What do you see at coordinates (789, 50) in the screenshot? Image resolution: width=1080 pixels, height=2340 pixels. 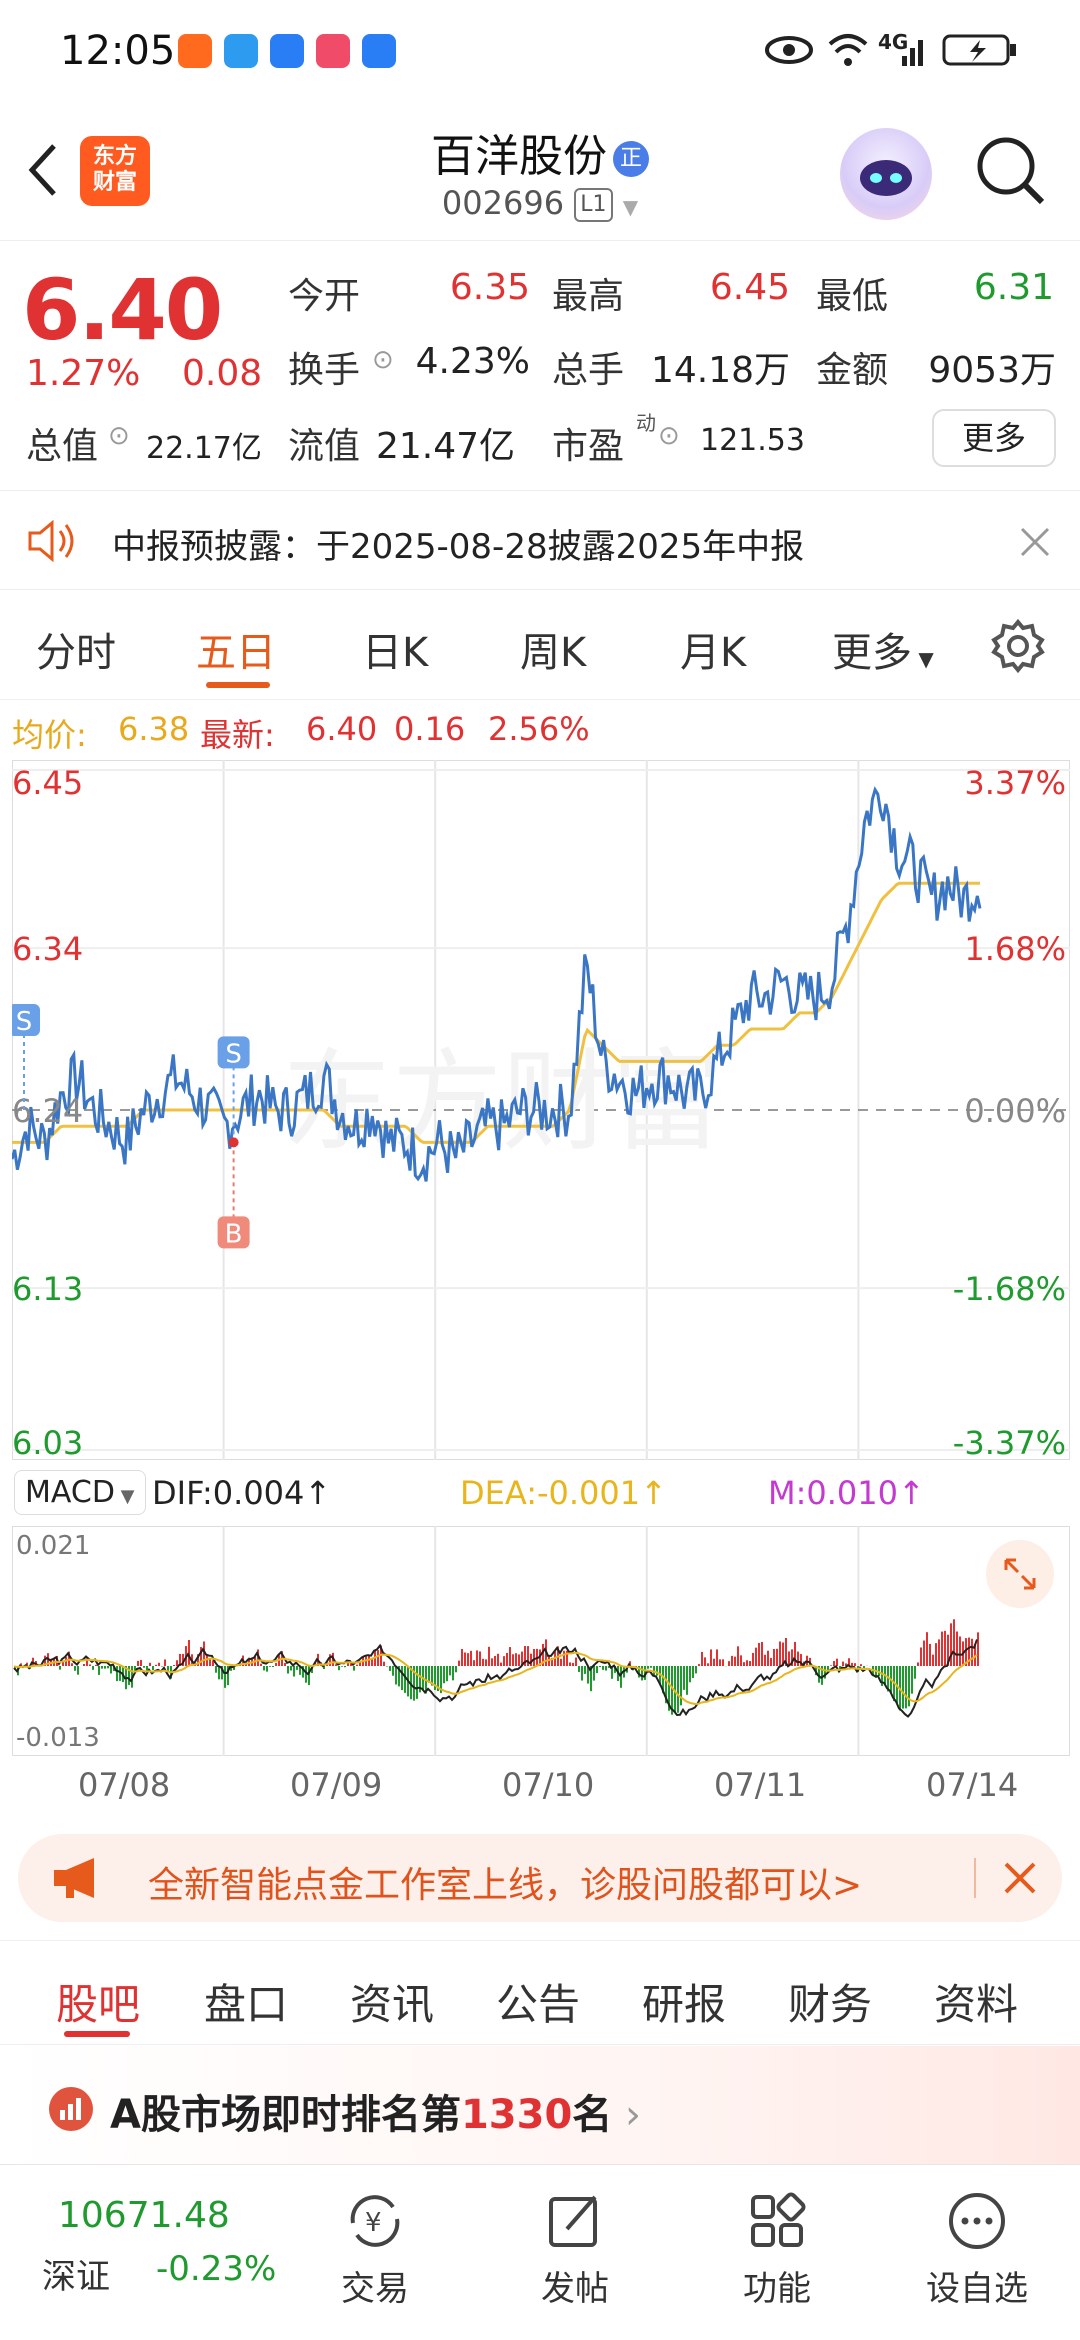 I see `eye-icon` at bounding box center [789, 50].